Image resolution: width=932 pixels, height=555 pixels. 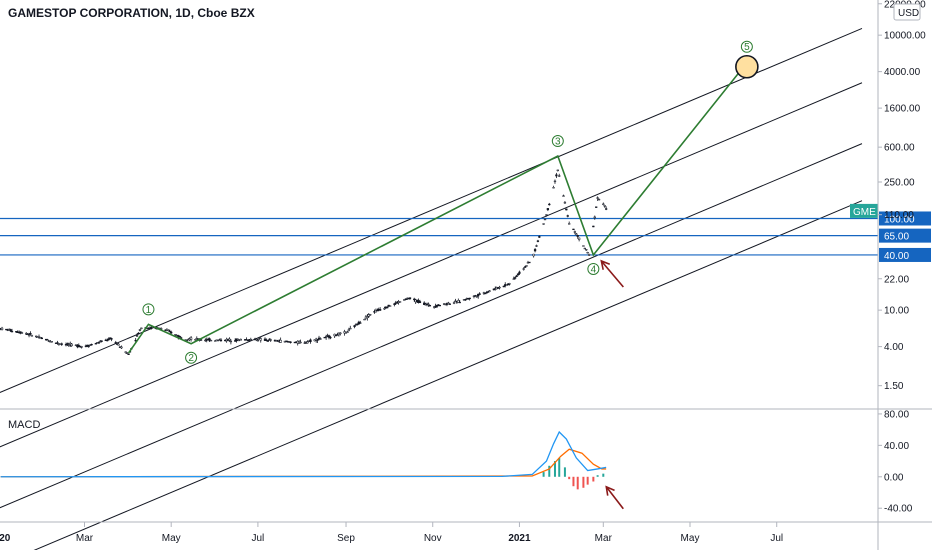 I want to click on wave-point-1: 1, so click(x=148, y=309).